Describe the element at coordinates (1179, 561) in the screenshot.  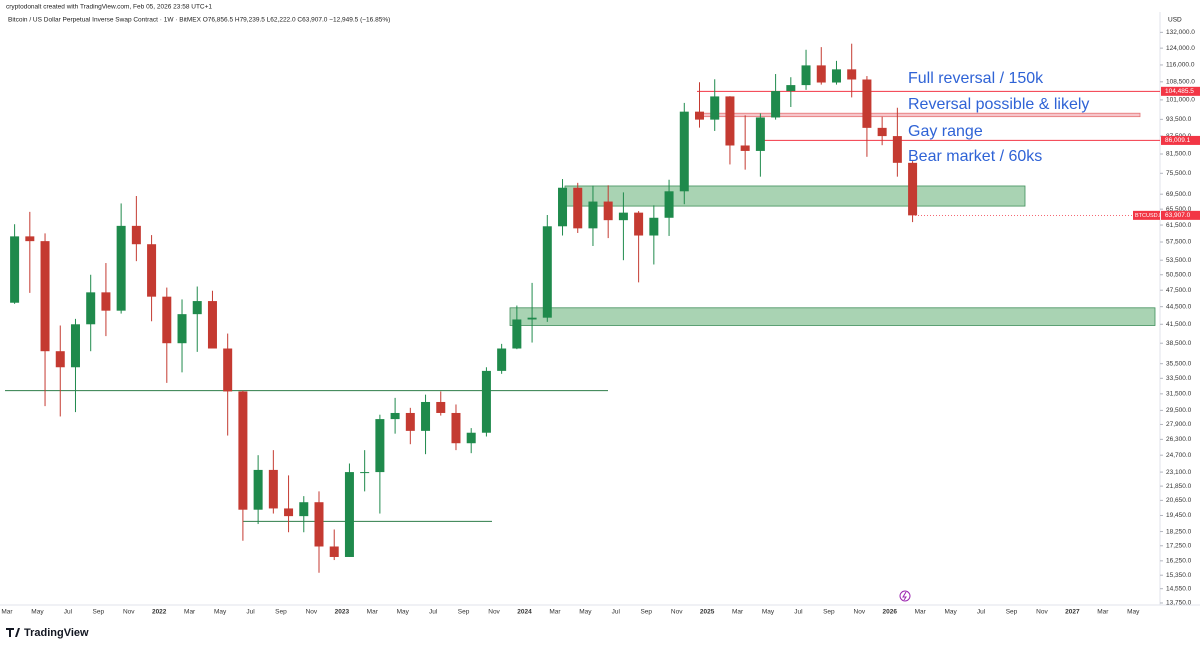
I see `y-tick-label: 16,250.0` at that location.